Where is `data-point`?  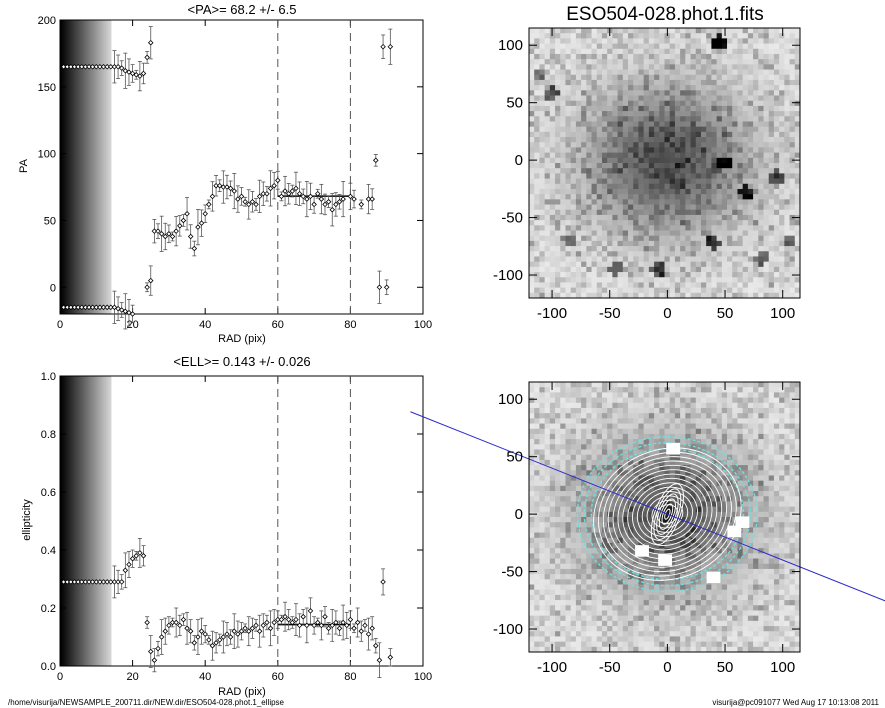
data-point is located at coordinates (267, 193).